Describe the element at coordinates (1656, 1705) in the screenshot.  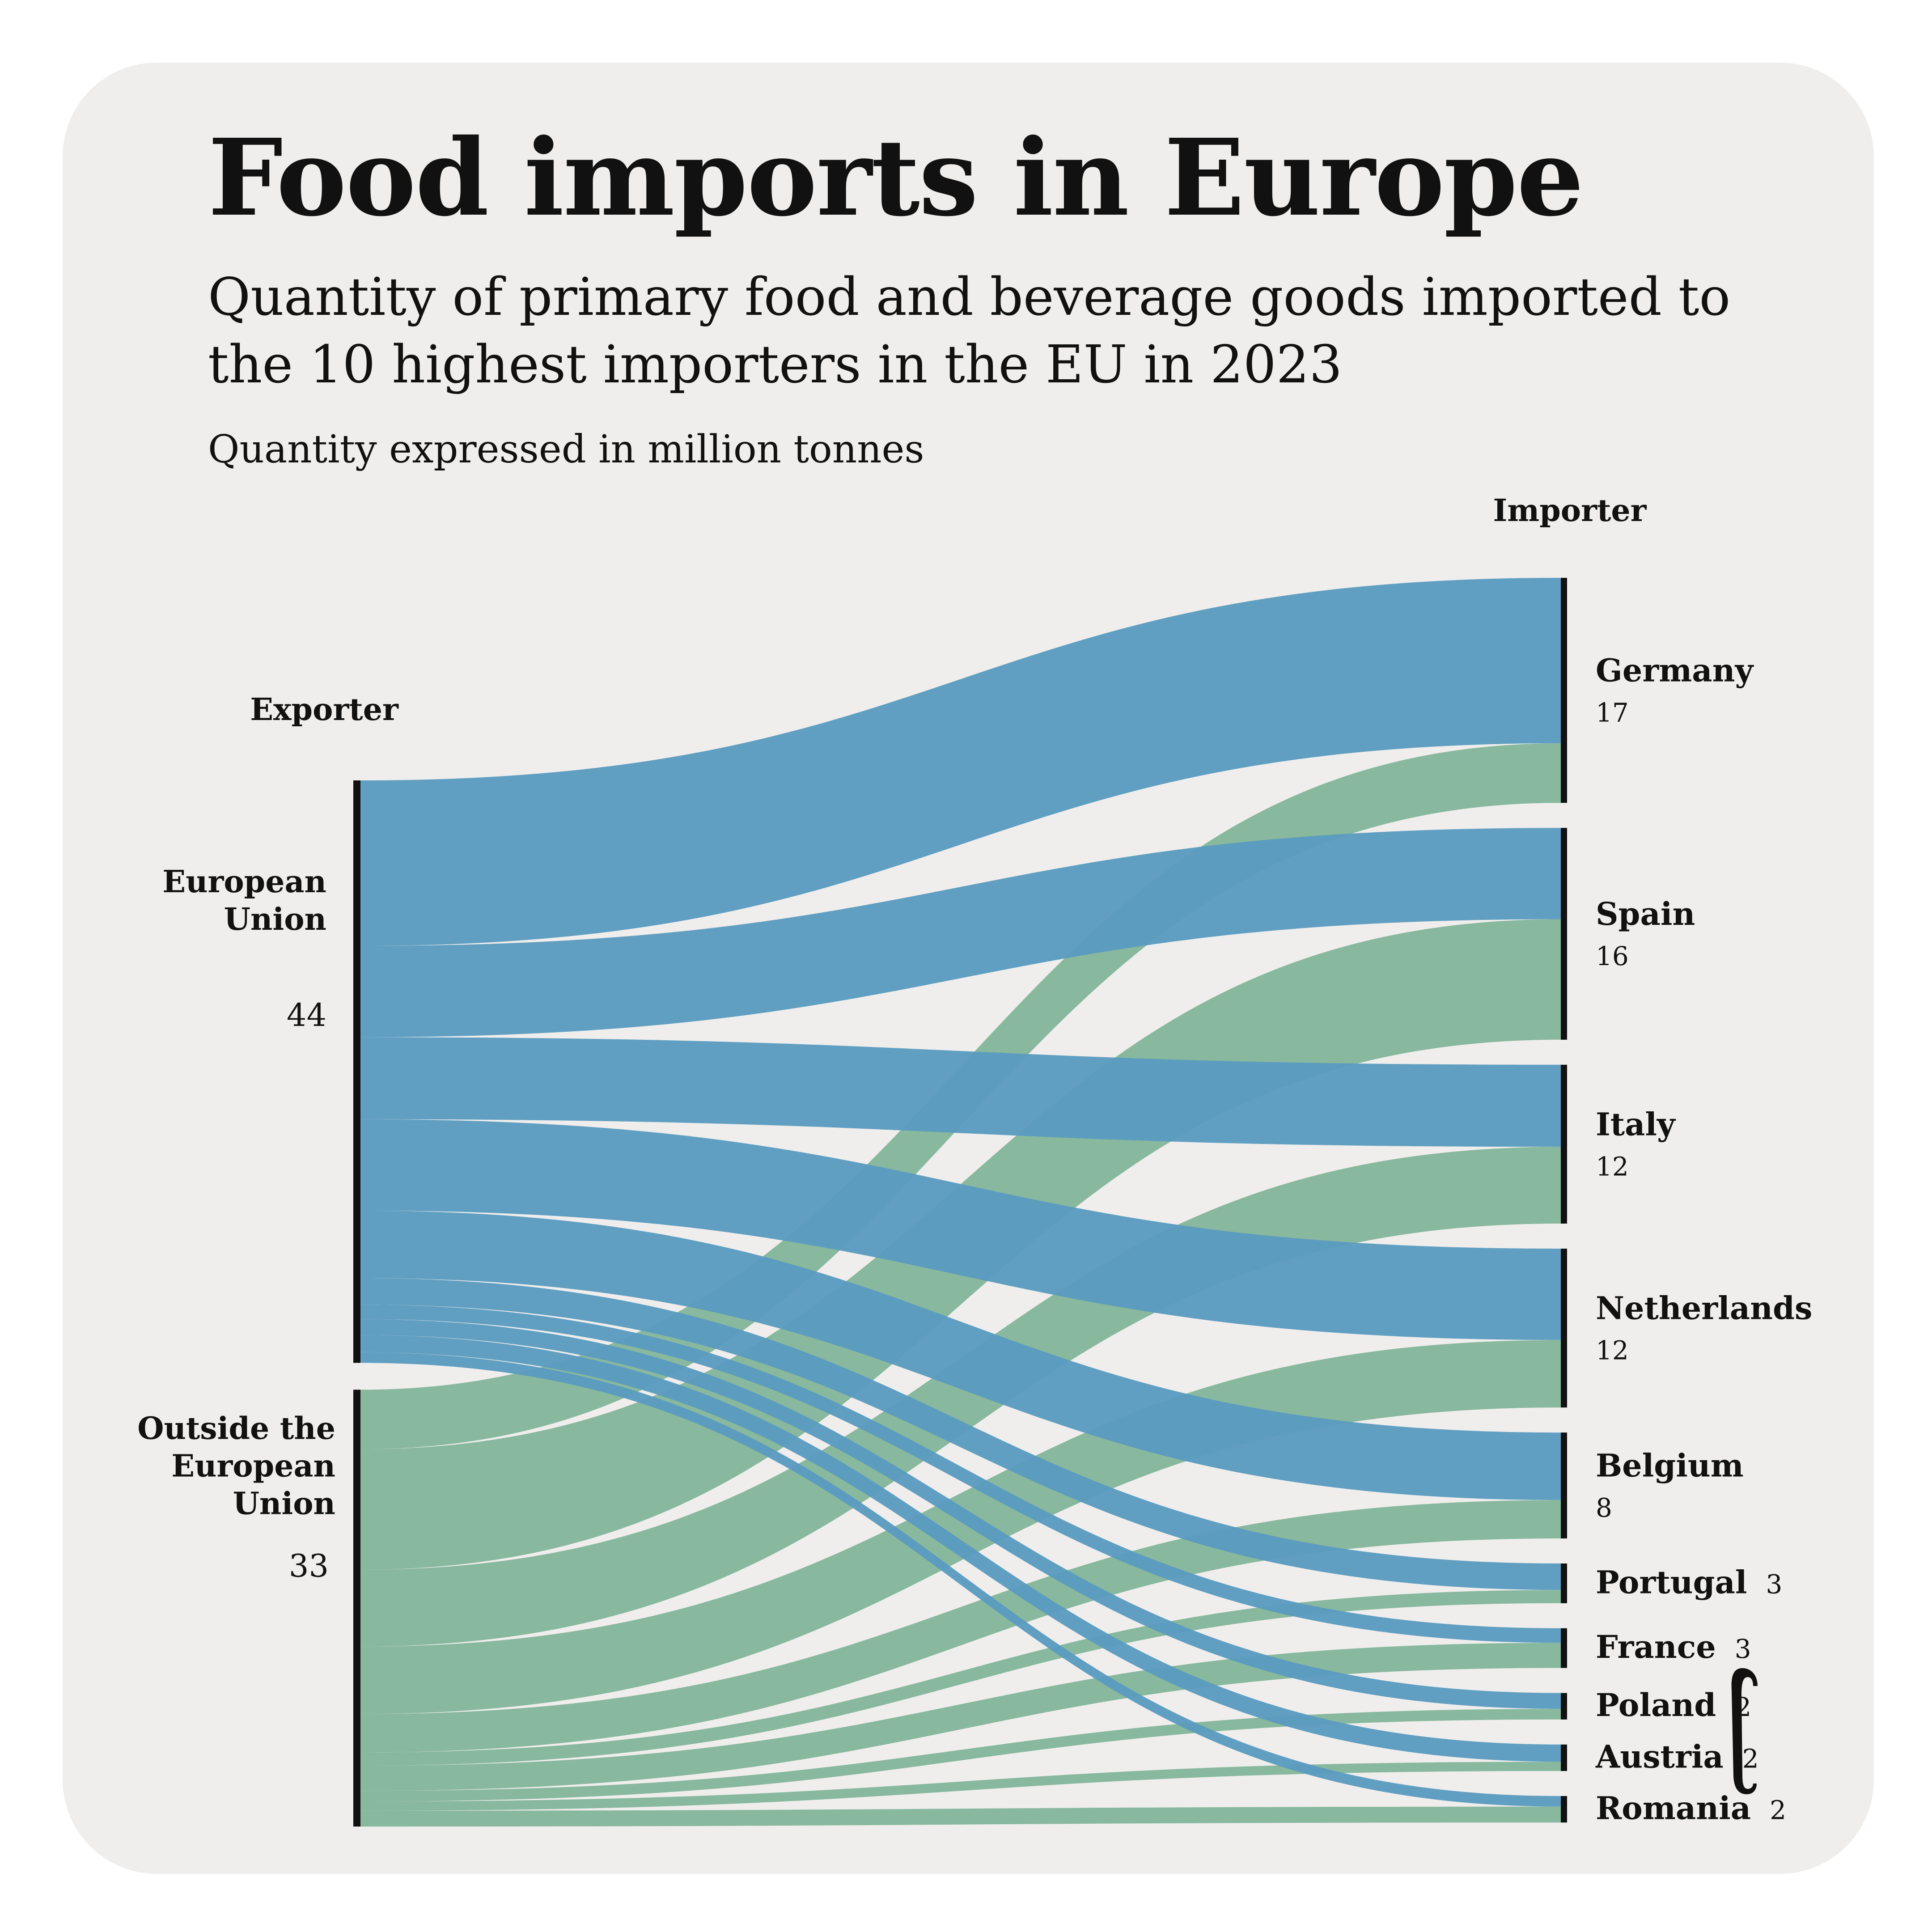
I see `target-label-poland: Poland` at that location.